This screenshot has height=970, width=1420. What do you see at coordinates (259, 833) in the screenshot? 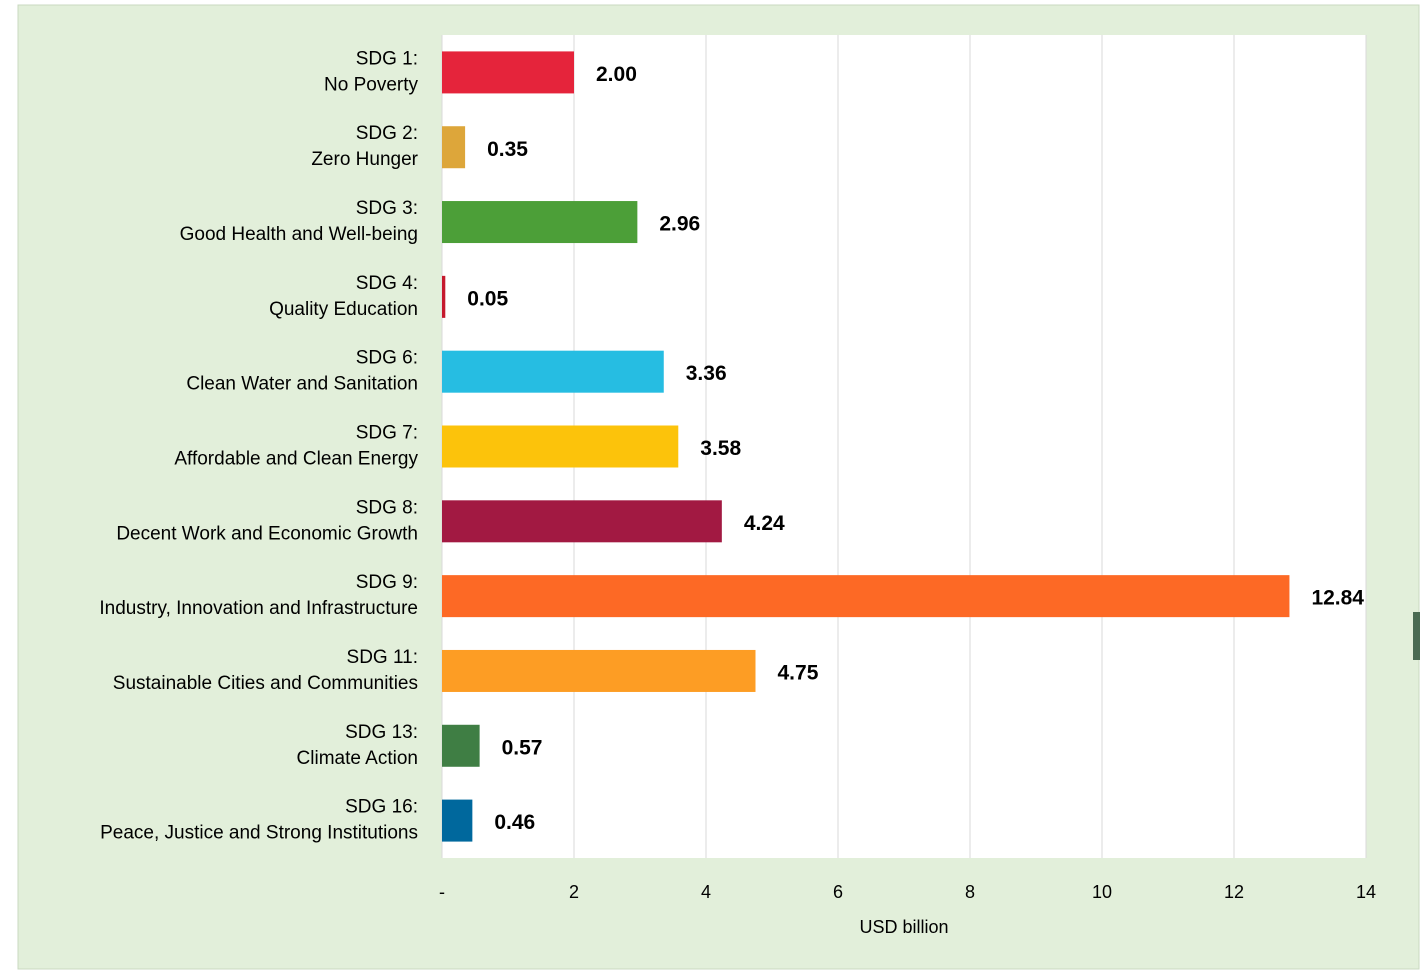
I see `category-name: Peace, Justice and Strong Institutions` at bounding box center [259, 833].